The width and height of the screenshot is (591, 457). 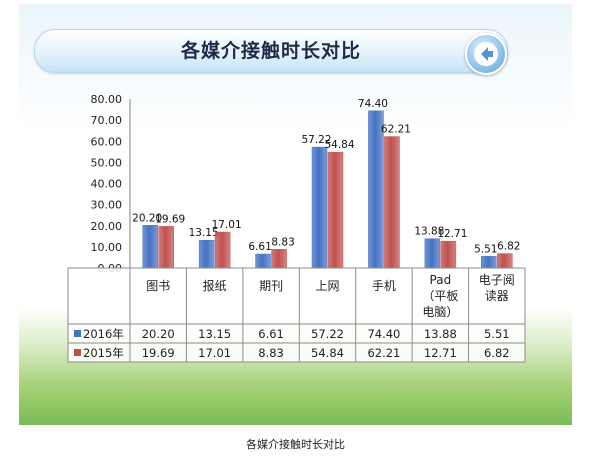 What do you see at coordinates (271, 286) in the screenshot?
I see `category-label: 期刊` at bounding box center [271, 286].